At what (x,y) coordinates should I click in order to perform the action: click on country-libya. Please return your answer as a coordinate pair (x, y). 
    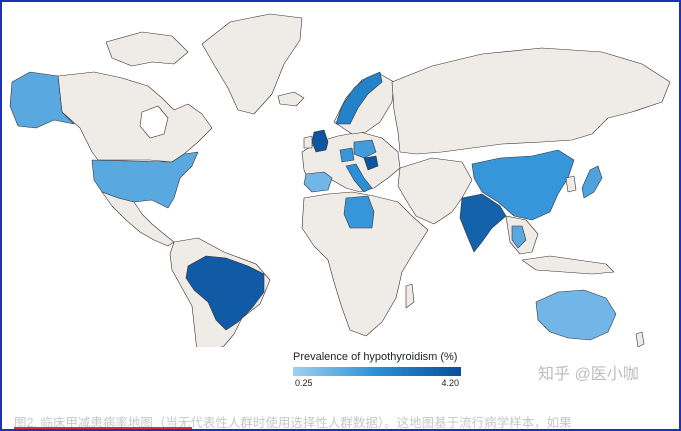
    Looking at the image, I should click on (359, 212).